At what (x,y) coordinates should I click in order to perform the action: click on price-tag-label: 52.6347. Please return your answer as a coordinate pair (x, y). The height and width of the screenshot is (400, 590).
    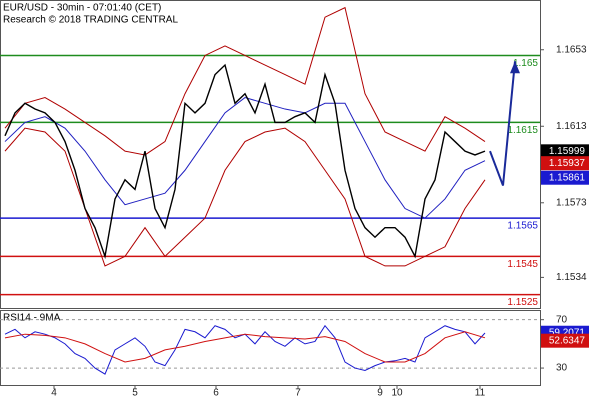
    Looking at the image, I should click on (567, 340).